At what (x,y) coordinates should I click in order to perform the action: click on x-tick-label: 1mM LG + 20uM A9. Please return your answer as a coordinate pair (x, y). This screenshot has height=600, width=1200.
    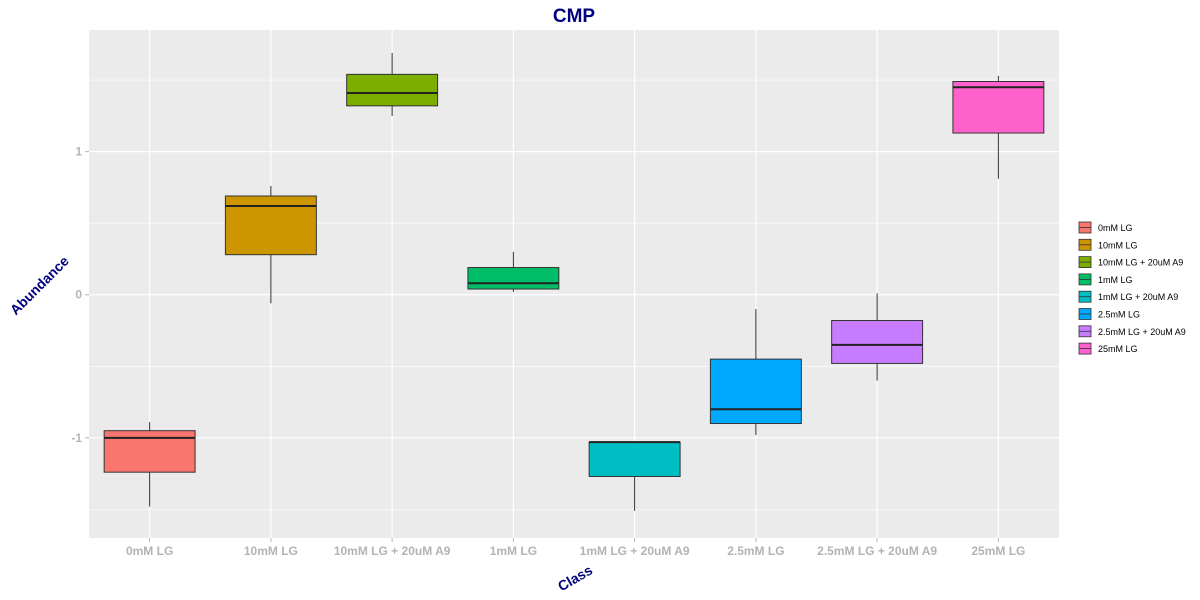
    Looking at the image, I should click on (635, 551).